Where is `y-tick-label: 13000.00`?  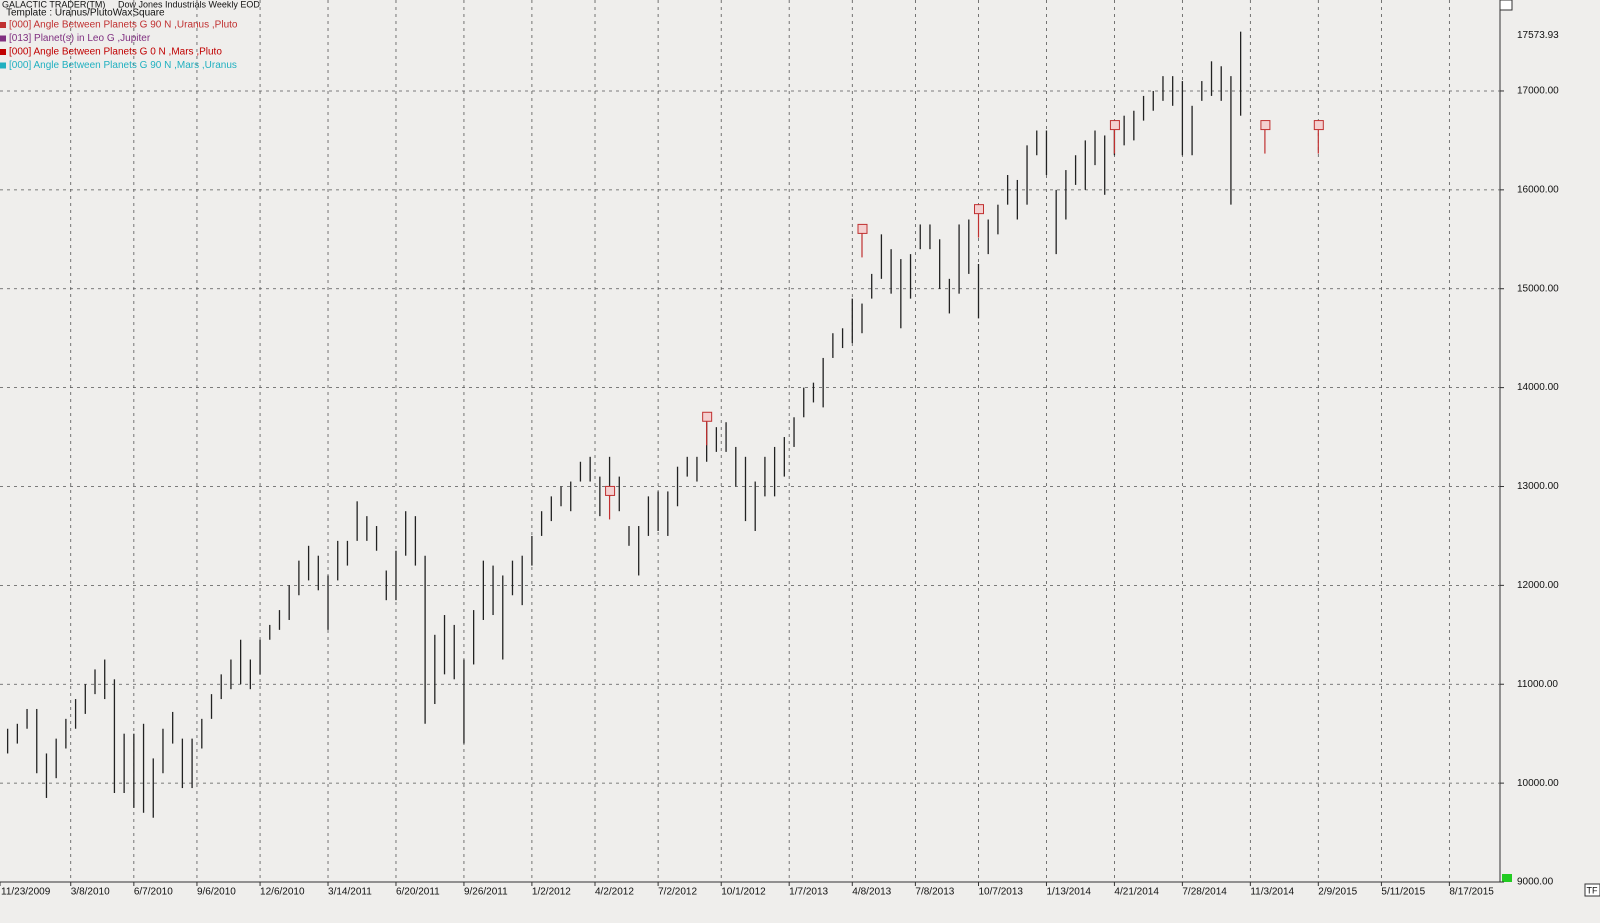
y-tick-label: 13000.00 is located at coordinates (1538, 486).